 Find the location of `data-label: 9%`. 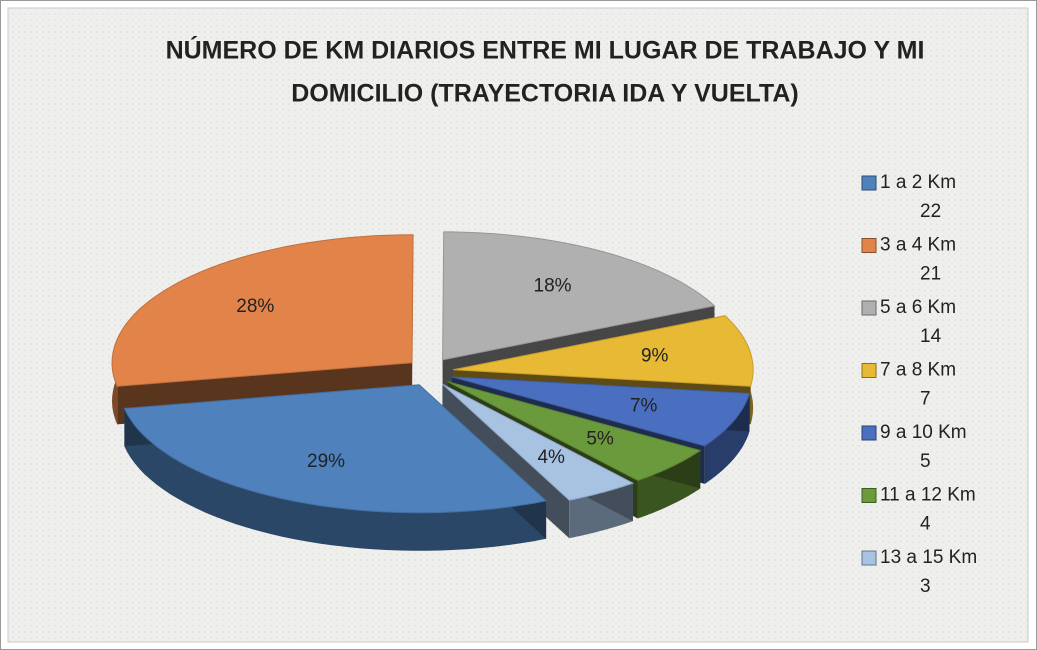

data-label: 9% is located at coordinates (655, 355).